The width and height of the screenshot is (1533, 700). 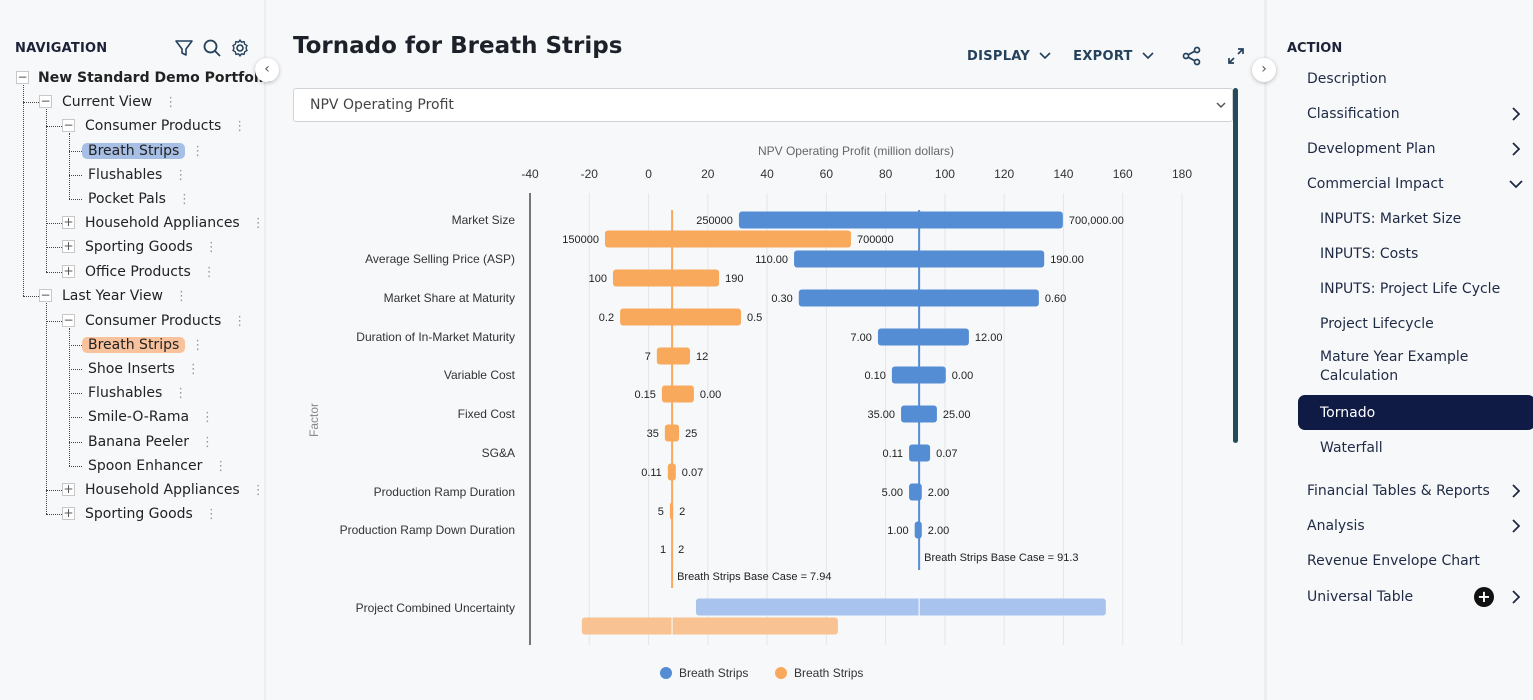 What do you see at coordinates (1426, 448) in the screenshot?
I see `action-item: Waterfall` at bounding box center [1426, 448].